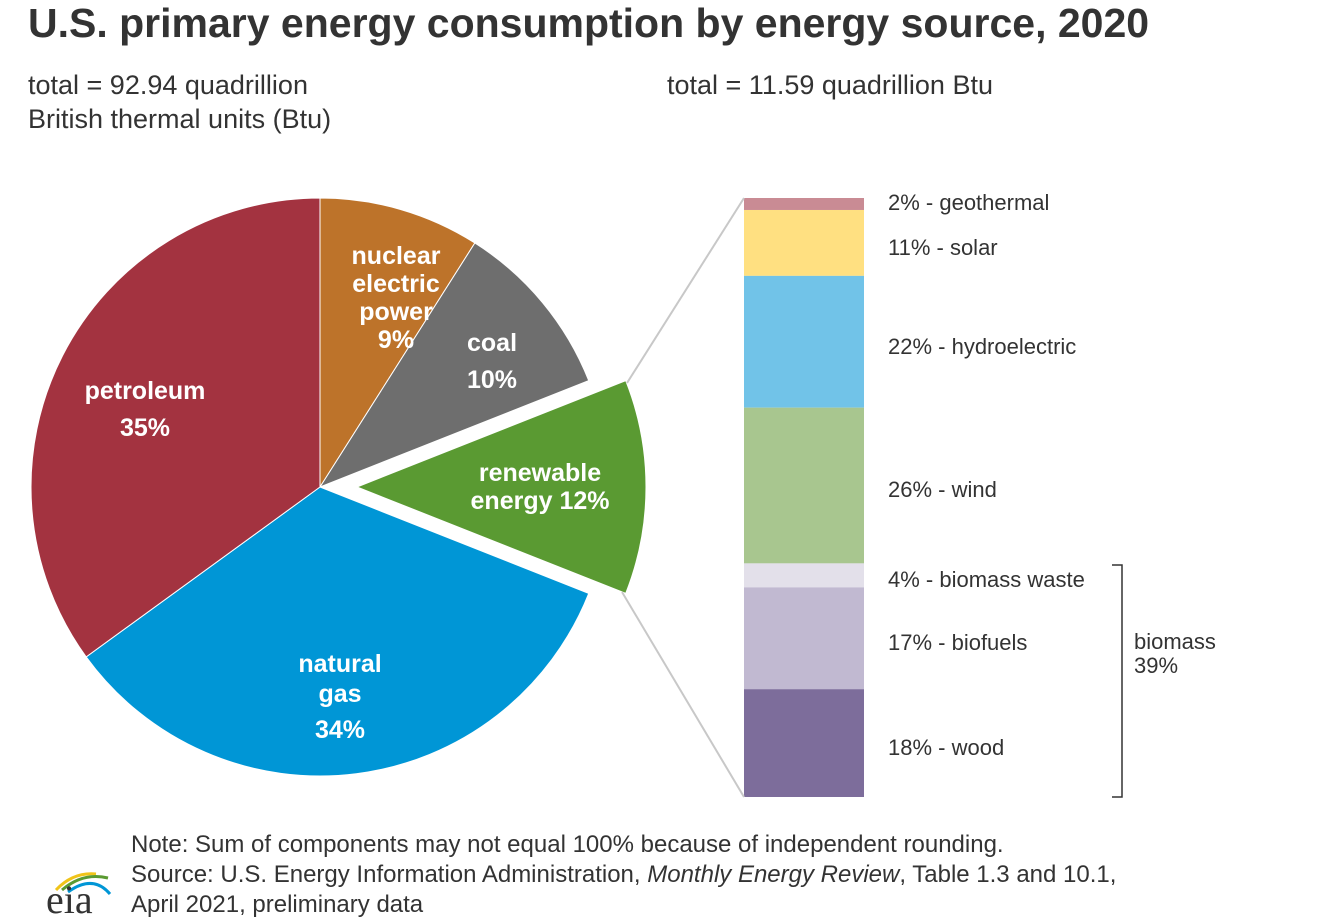 The image size is (1334, 920). Describe the element at coordinates (1117, 681) in the screenshot. I see `biomass-bracket` at that location.